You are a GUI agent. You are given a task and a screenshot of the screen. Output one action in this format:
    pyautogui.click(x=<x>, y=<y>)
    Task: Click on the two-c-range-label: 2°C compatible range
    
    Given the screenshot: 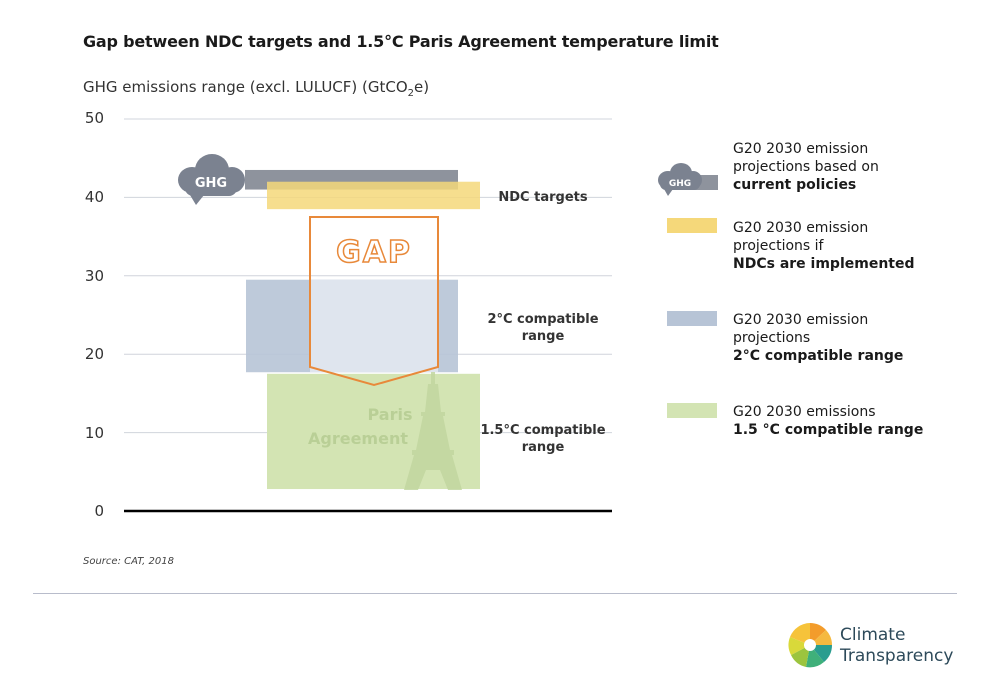 What is the action you would take?
    pyautogui.click(x=543, y=328)
    